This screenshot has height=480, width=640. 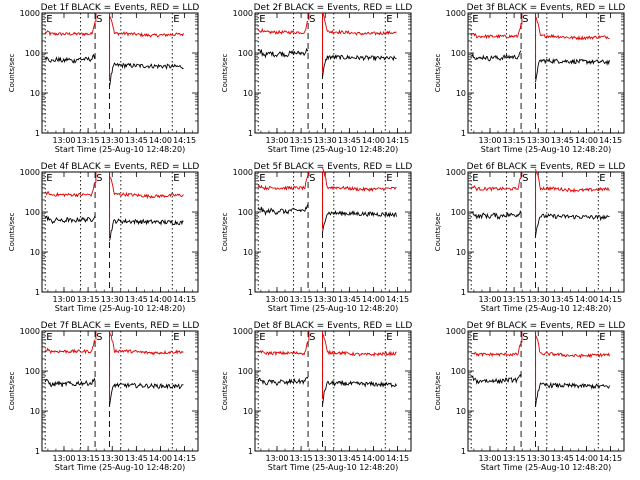 What do you see at coordinates (333, 326) in the screenshot?
I see `panel-title: Det 8f BLACK = Events, RED = LLD` at bounding box center [333, 326].